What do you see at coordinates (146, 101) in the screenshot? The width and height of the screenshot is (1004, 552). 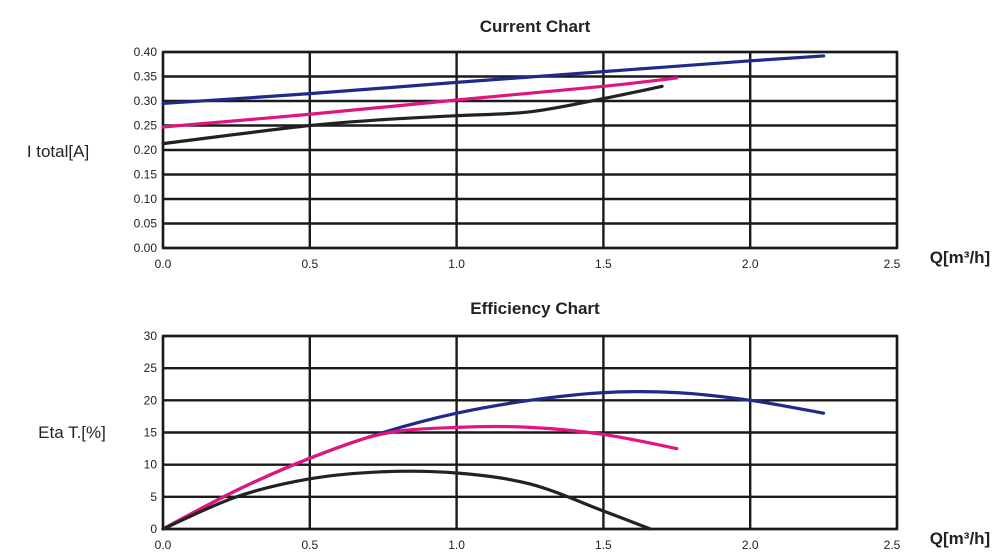 I see `y-tick-label: 0.30` at bounding box center [146, 101].